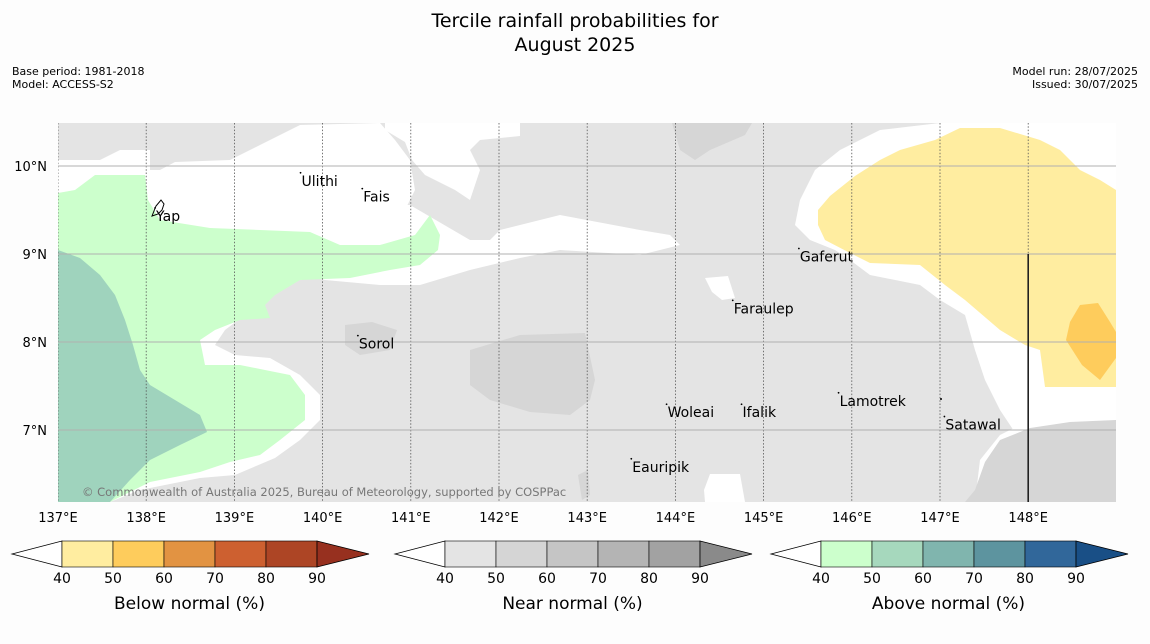 The height and width of the screenshot is (644, 1150). I want to click on base-period: Base period: 1981-2018, so click(78, 71).